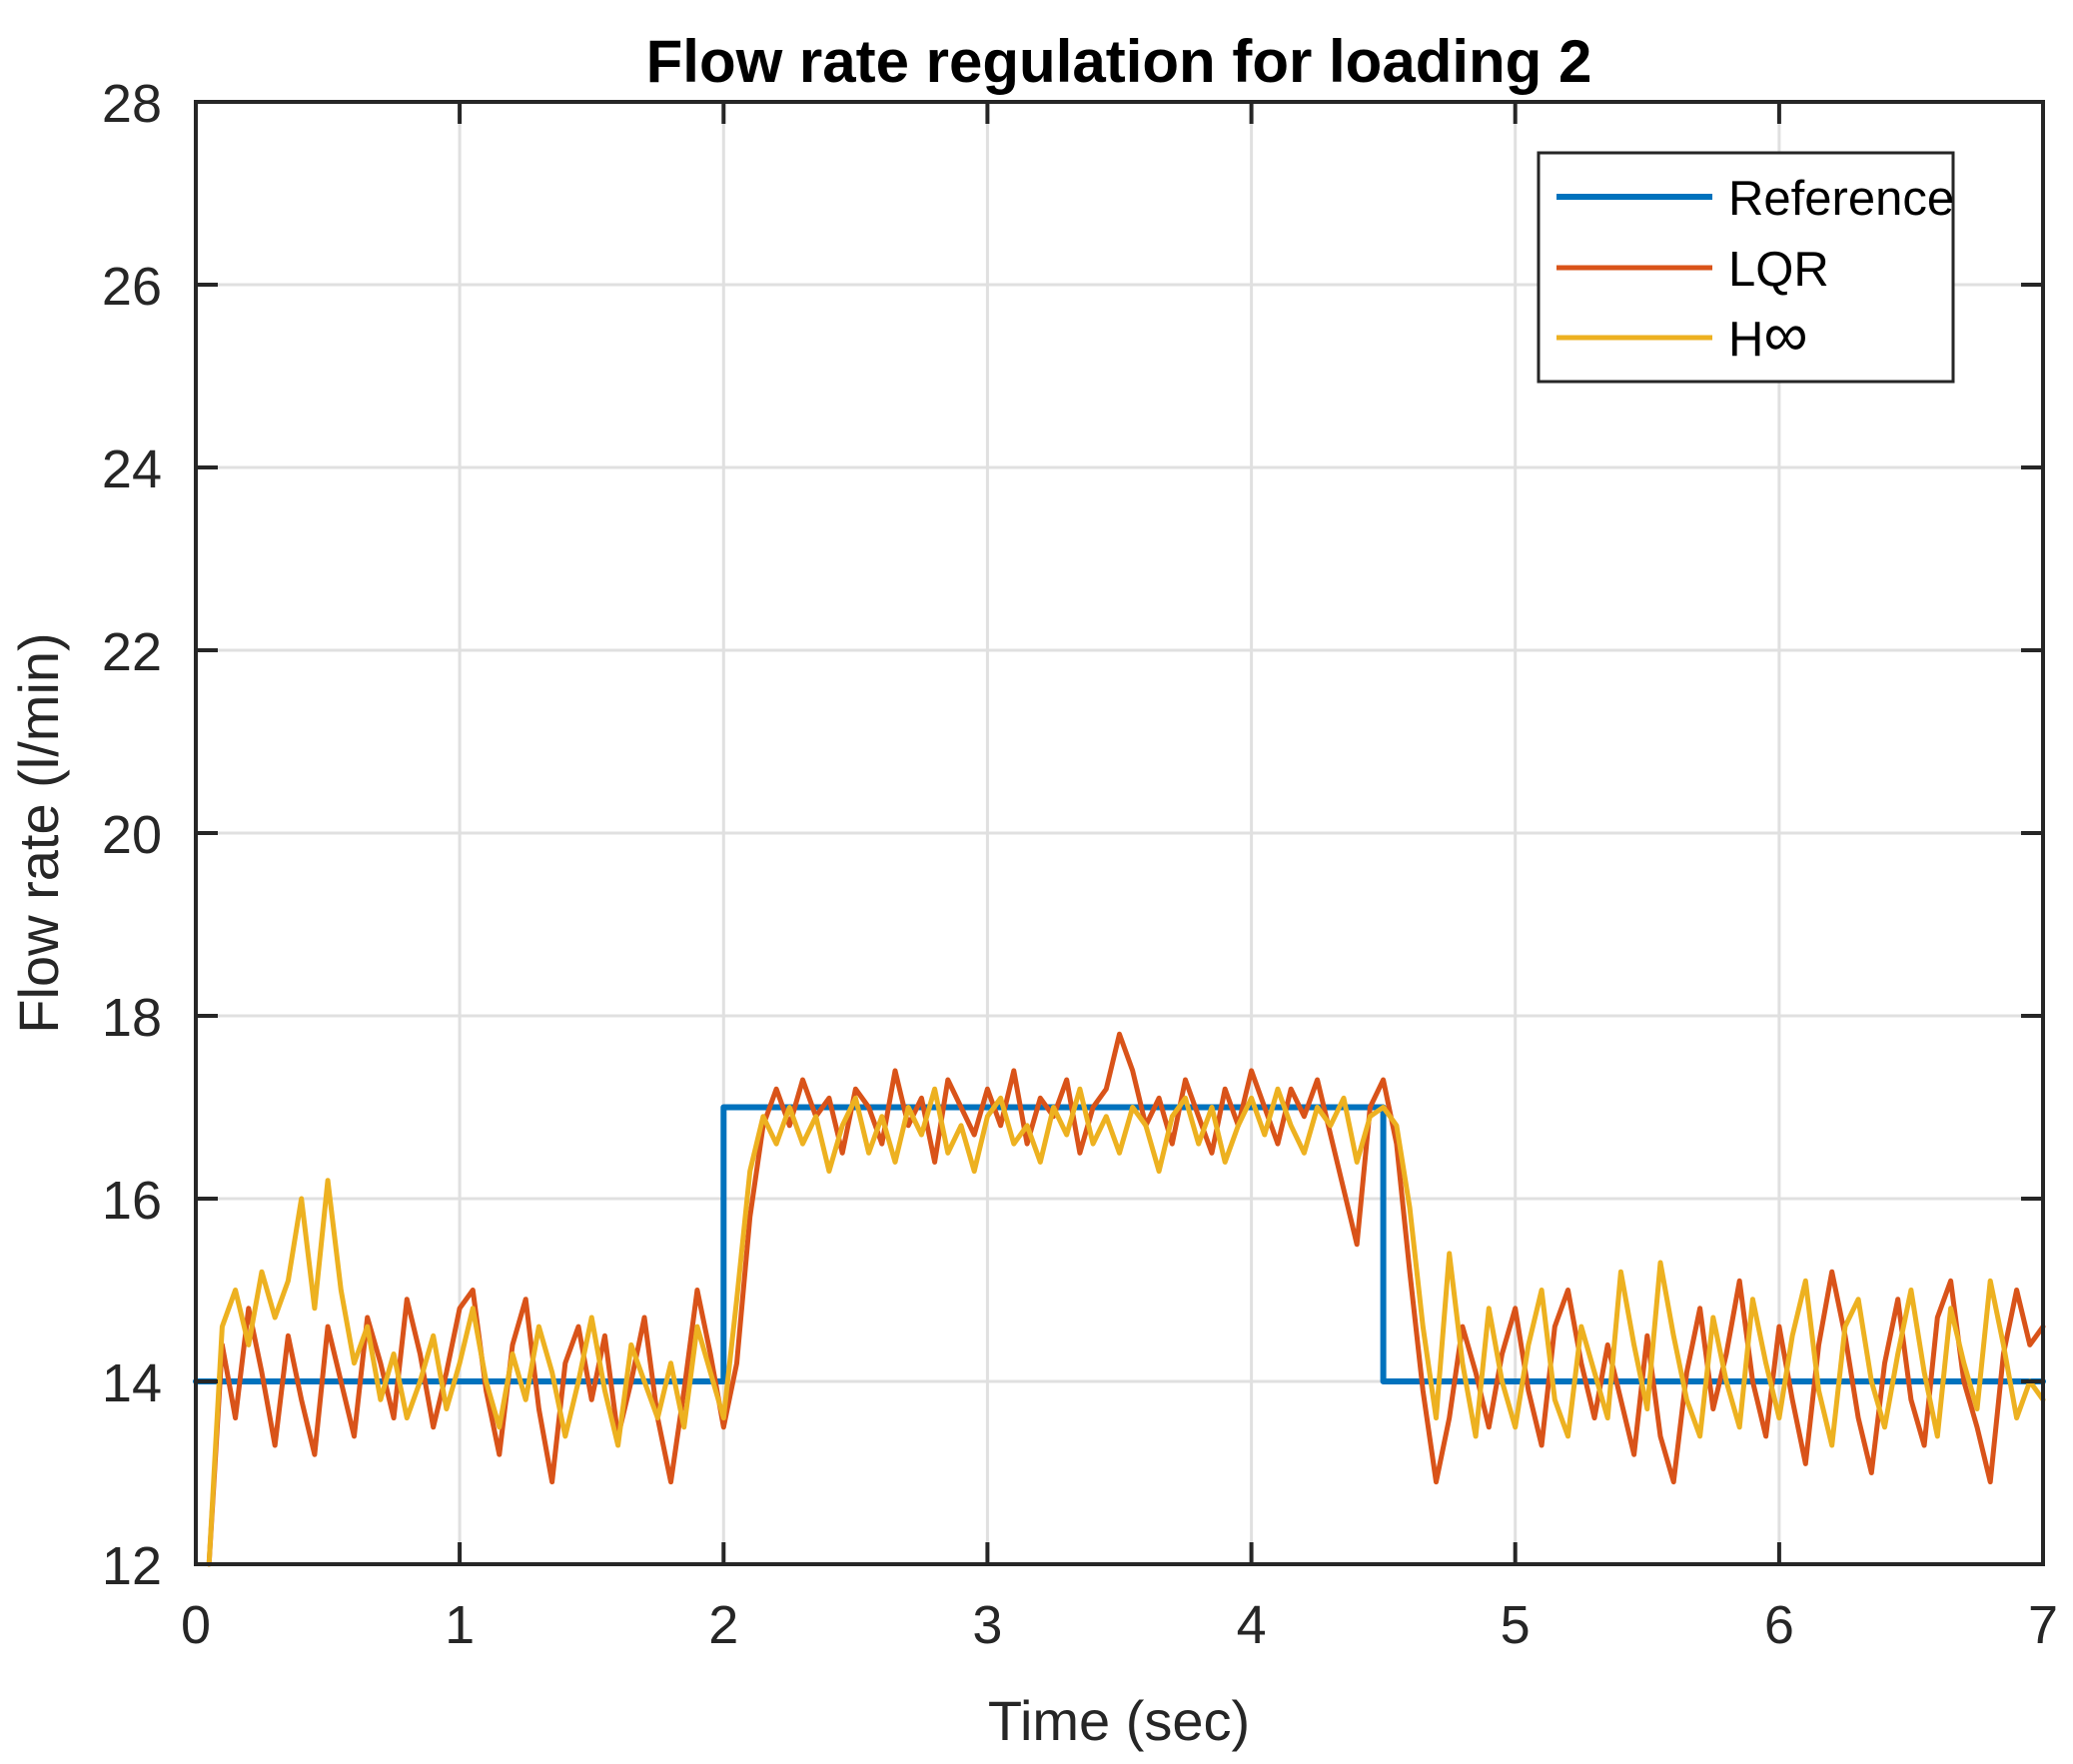 The height and width of the screenshot is (1764, 2073). I want to click on legend-item-reference: Reference, so click(1755, 199).